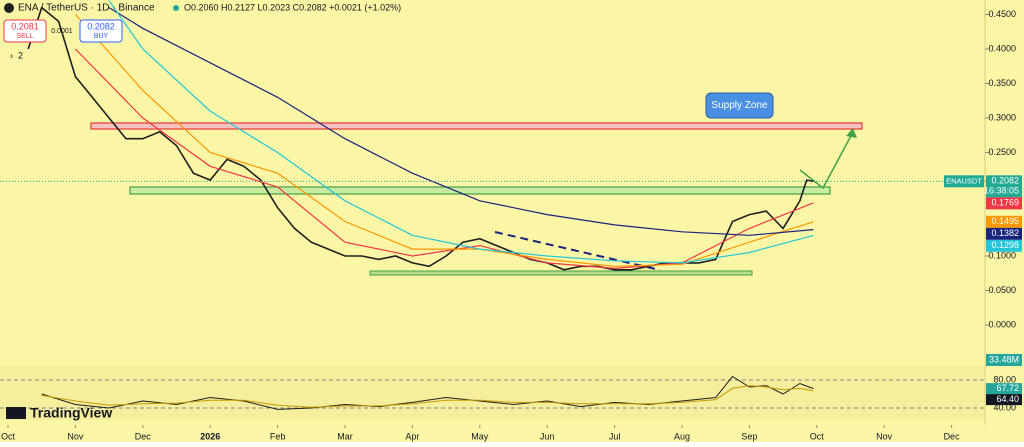 The image size is (1024, 447). I want to click on price-label: 0.1769, so click(1005, 203).